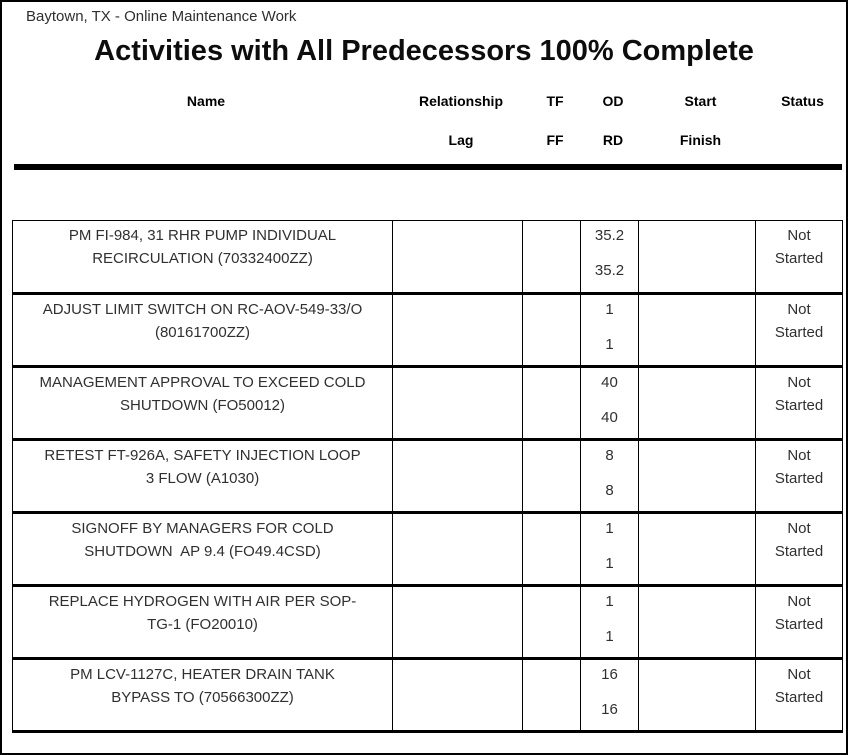 The height and width of the screenshot is (755, 848). I want to click on od-value: 16, so click(609, 674).